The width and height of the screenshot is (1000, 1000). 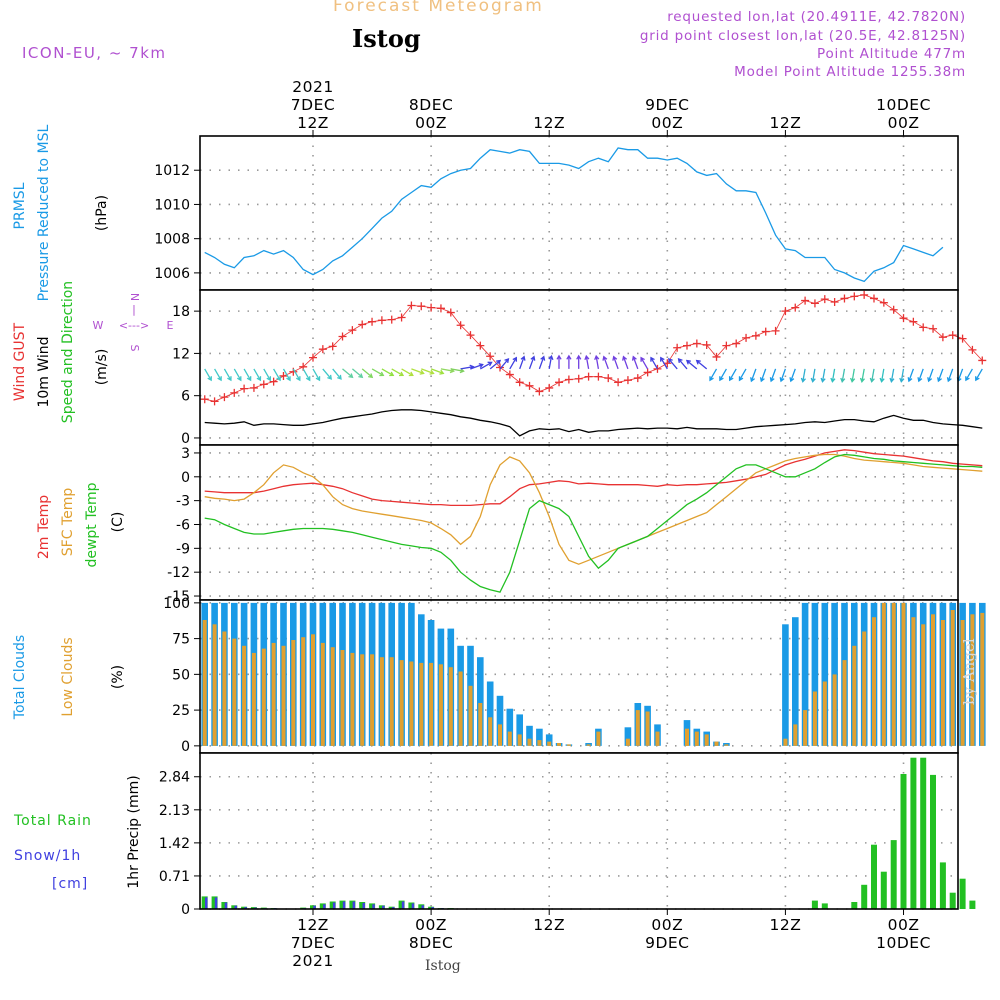 What do you see at coordinates (174, 778) in the screenshot?
I see `precip-ytick-label: 2.84` at bounding box center [174, 778].